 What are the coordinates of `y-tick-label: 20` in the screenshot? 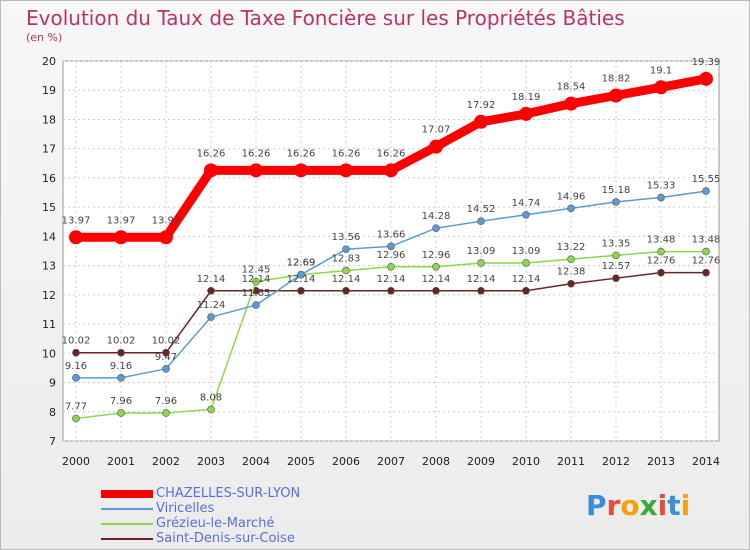 It's located at (49, 61).